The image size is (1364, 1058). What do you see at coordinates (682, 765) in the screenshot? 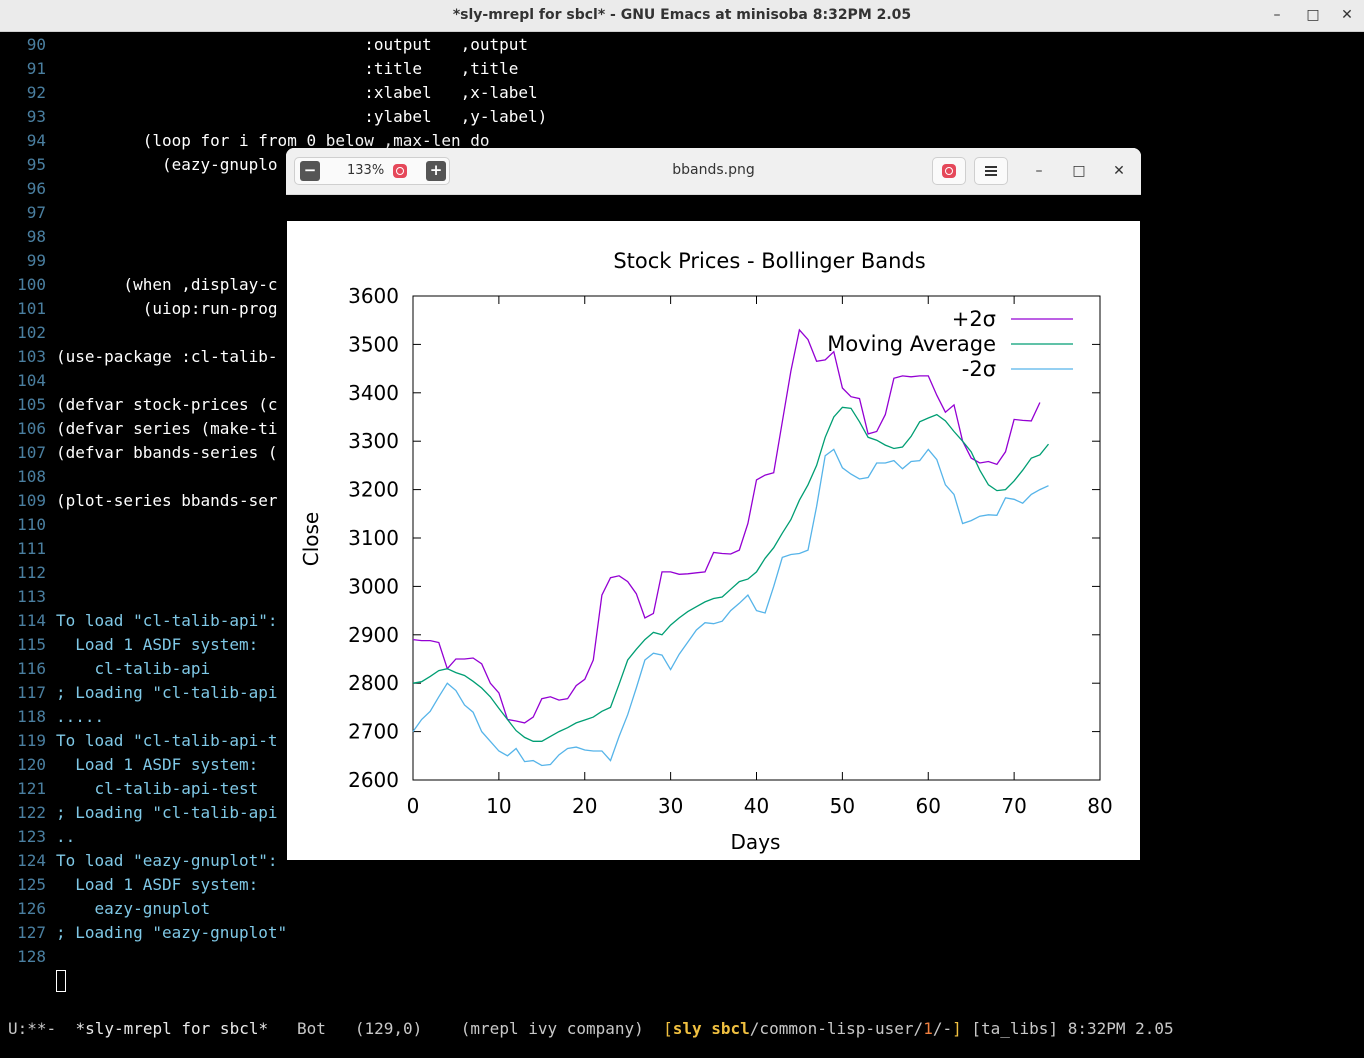
I see `editor-line: 120 Load 1 ASDF system:` at bounding box center [682, 765].